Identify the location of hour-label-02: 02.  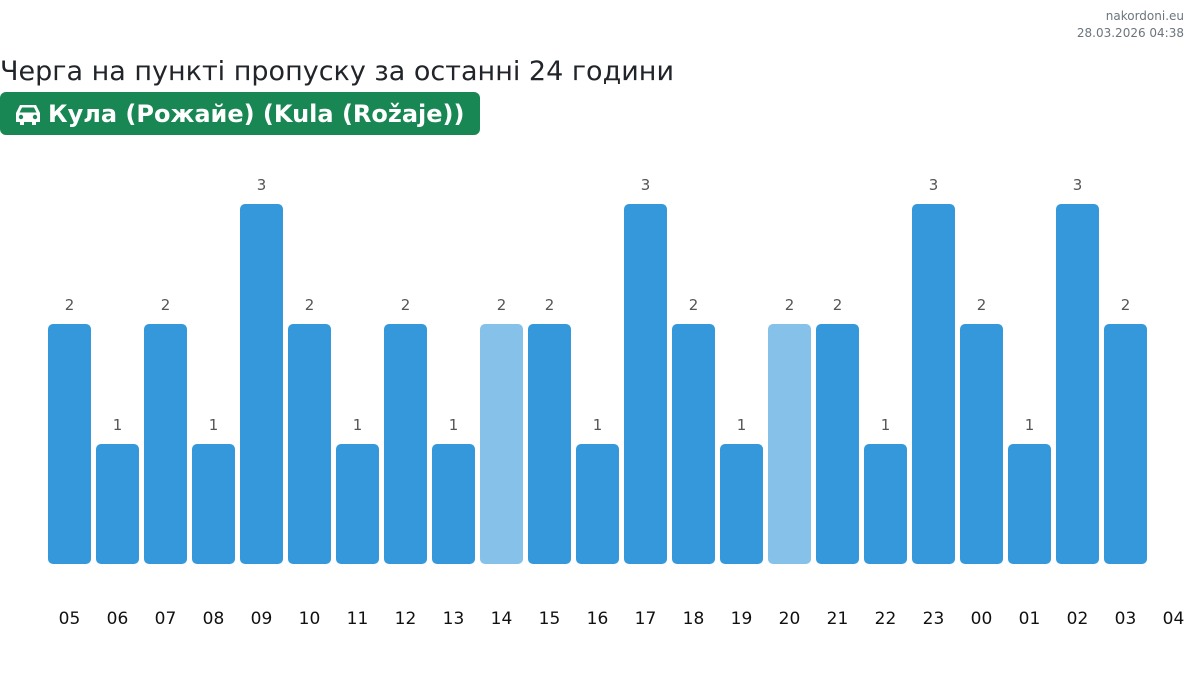
(1078, 619).